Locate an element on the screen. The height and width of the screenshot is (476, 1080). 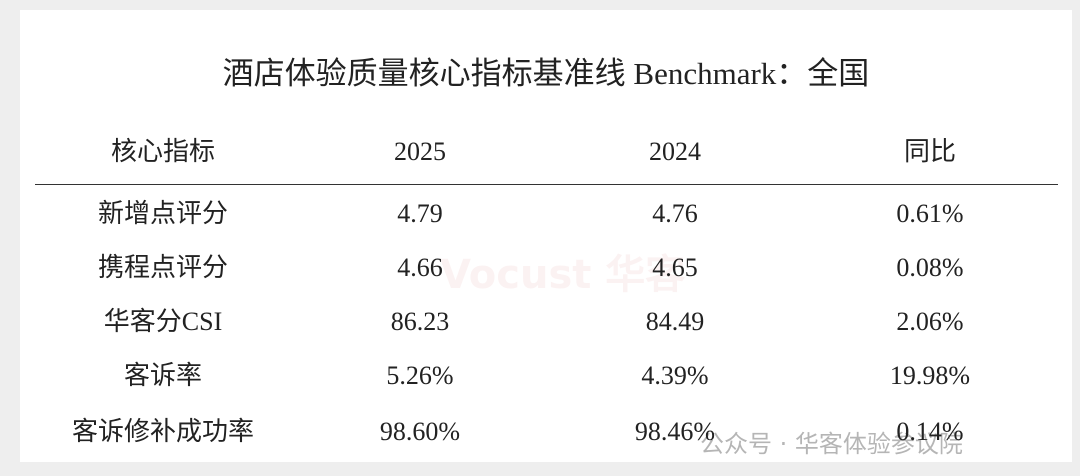
table-cell: 0.61% is located at coordinates (930, 213).